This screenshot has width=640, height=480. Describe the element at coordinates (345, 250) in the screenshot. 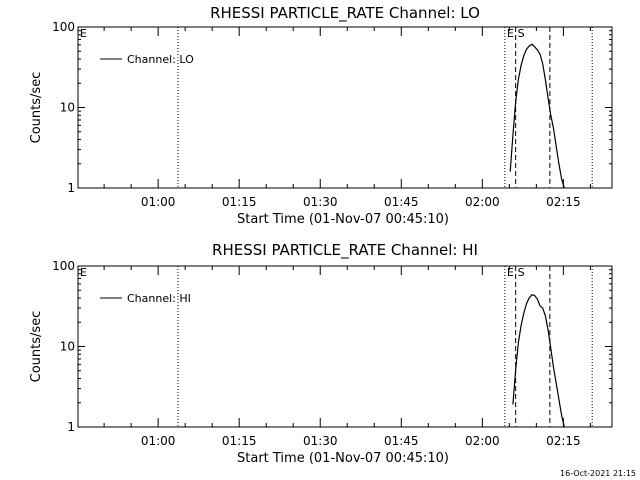

I see `chart-title: RHESSI PARTICLE_RATE Channel: HI` at that location.